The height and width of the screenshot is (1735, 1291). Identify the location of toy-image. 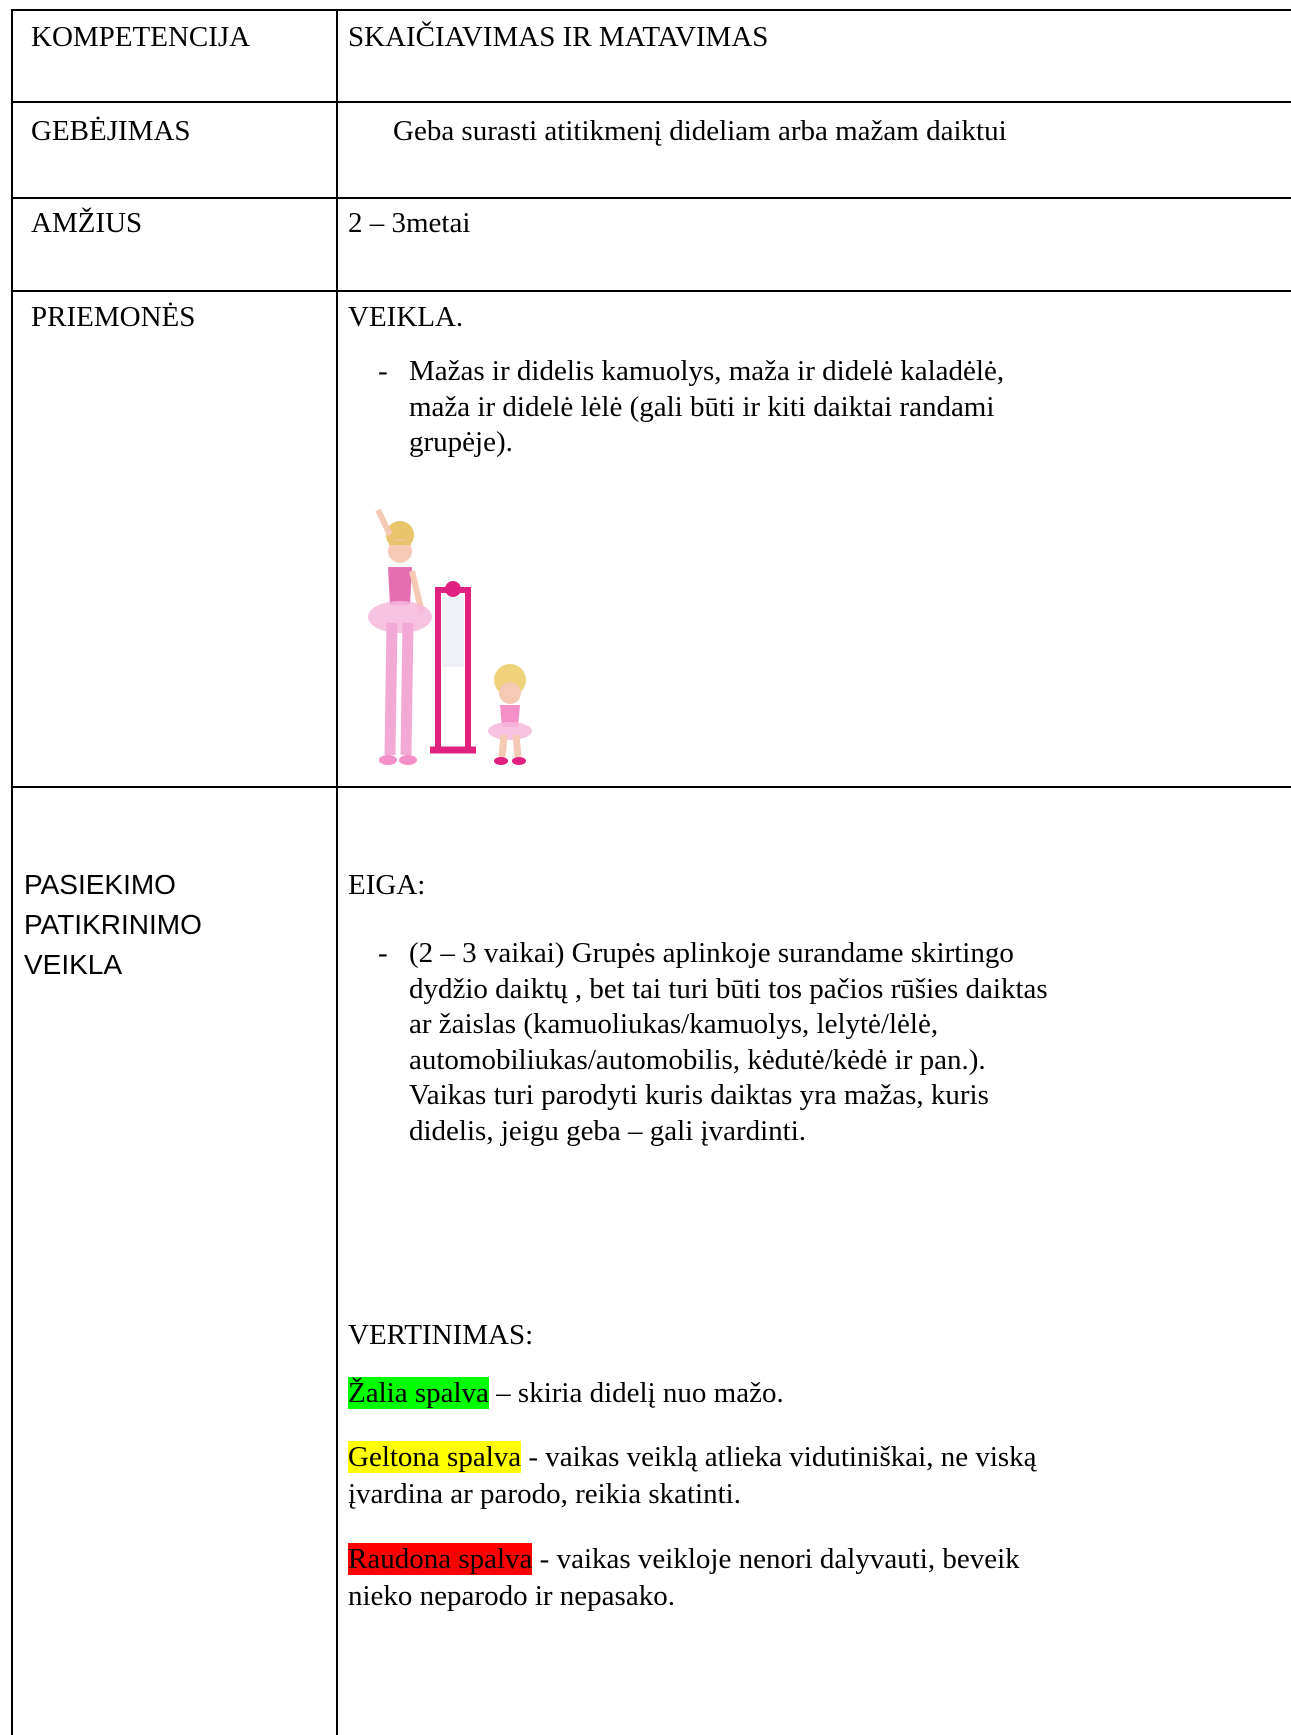
(450, 636).